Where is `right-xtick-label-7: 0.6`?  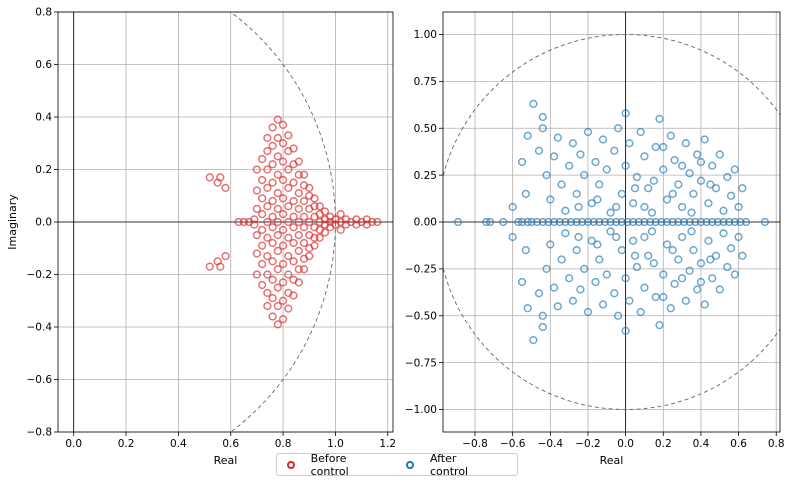 right-xtick-label-7: 0.6 is located at coordinates (738, 444).